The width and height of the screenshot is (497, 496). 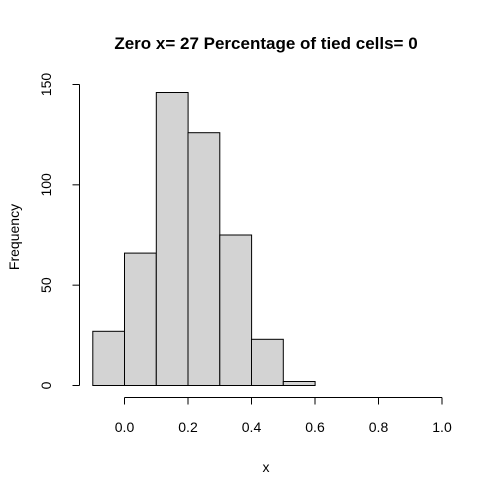 I want to click on chart-title: Zero x= 27 Percentage of tied cells= 0, so click(x=265, y=43).